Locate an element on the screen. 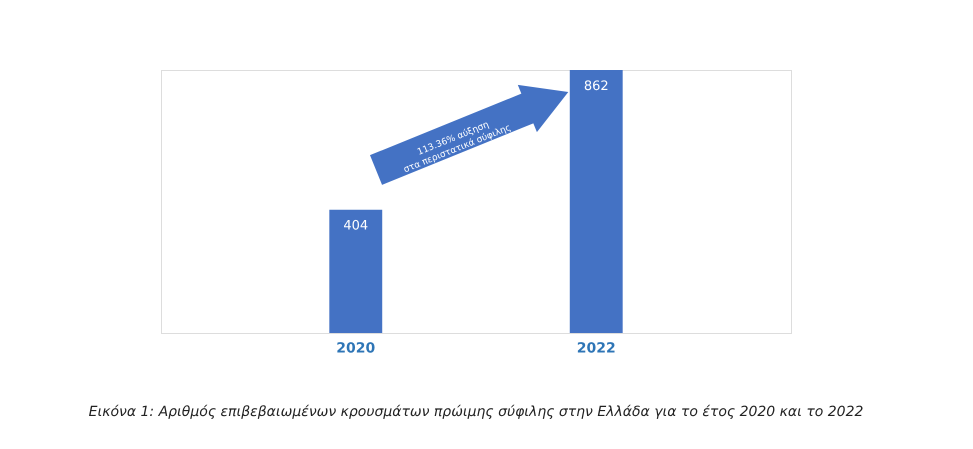  text: Εικόνα 1: Αριθμός επιβεβαιωμένων κρουσμάτων πρώιμης σύφιλης στην Ελλάδα για το έτος 2020 και το 2022 is located at coordinates (476, 412).